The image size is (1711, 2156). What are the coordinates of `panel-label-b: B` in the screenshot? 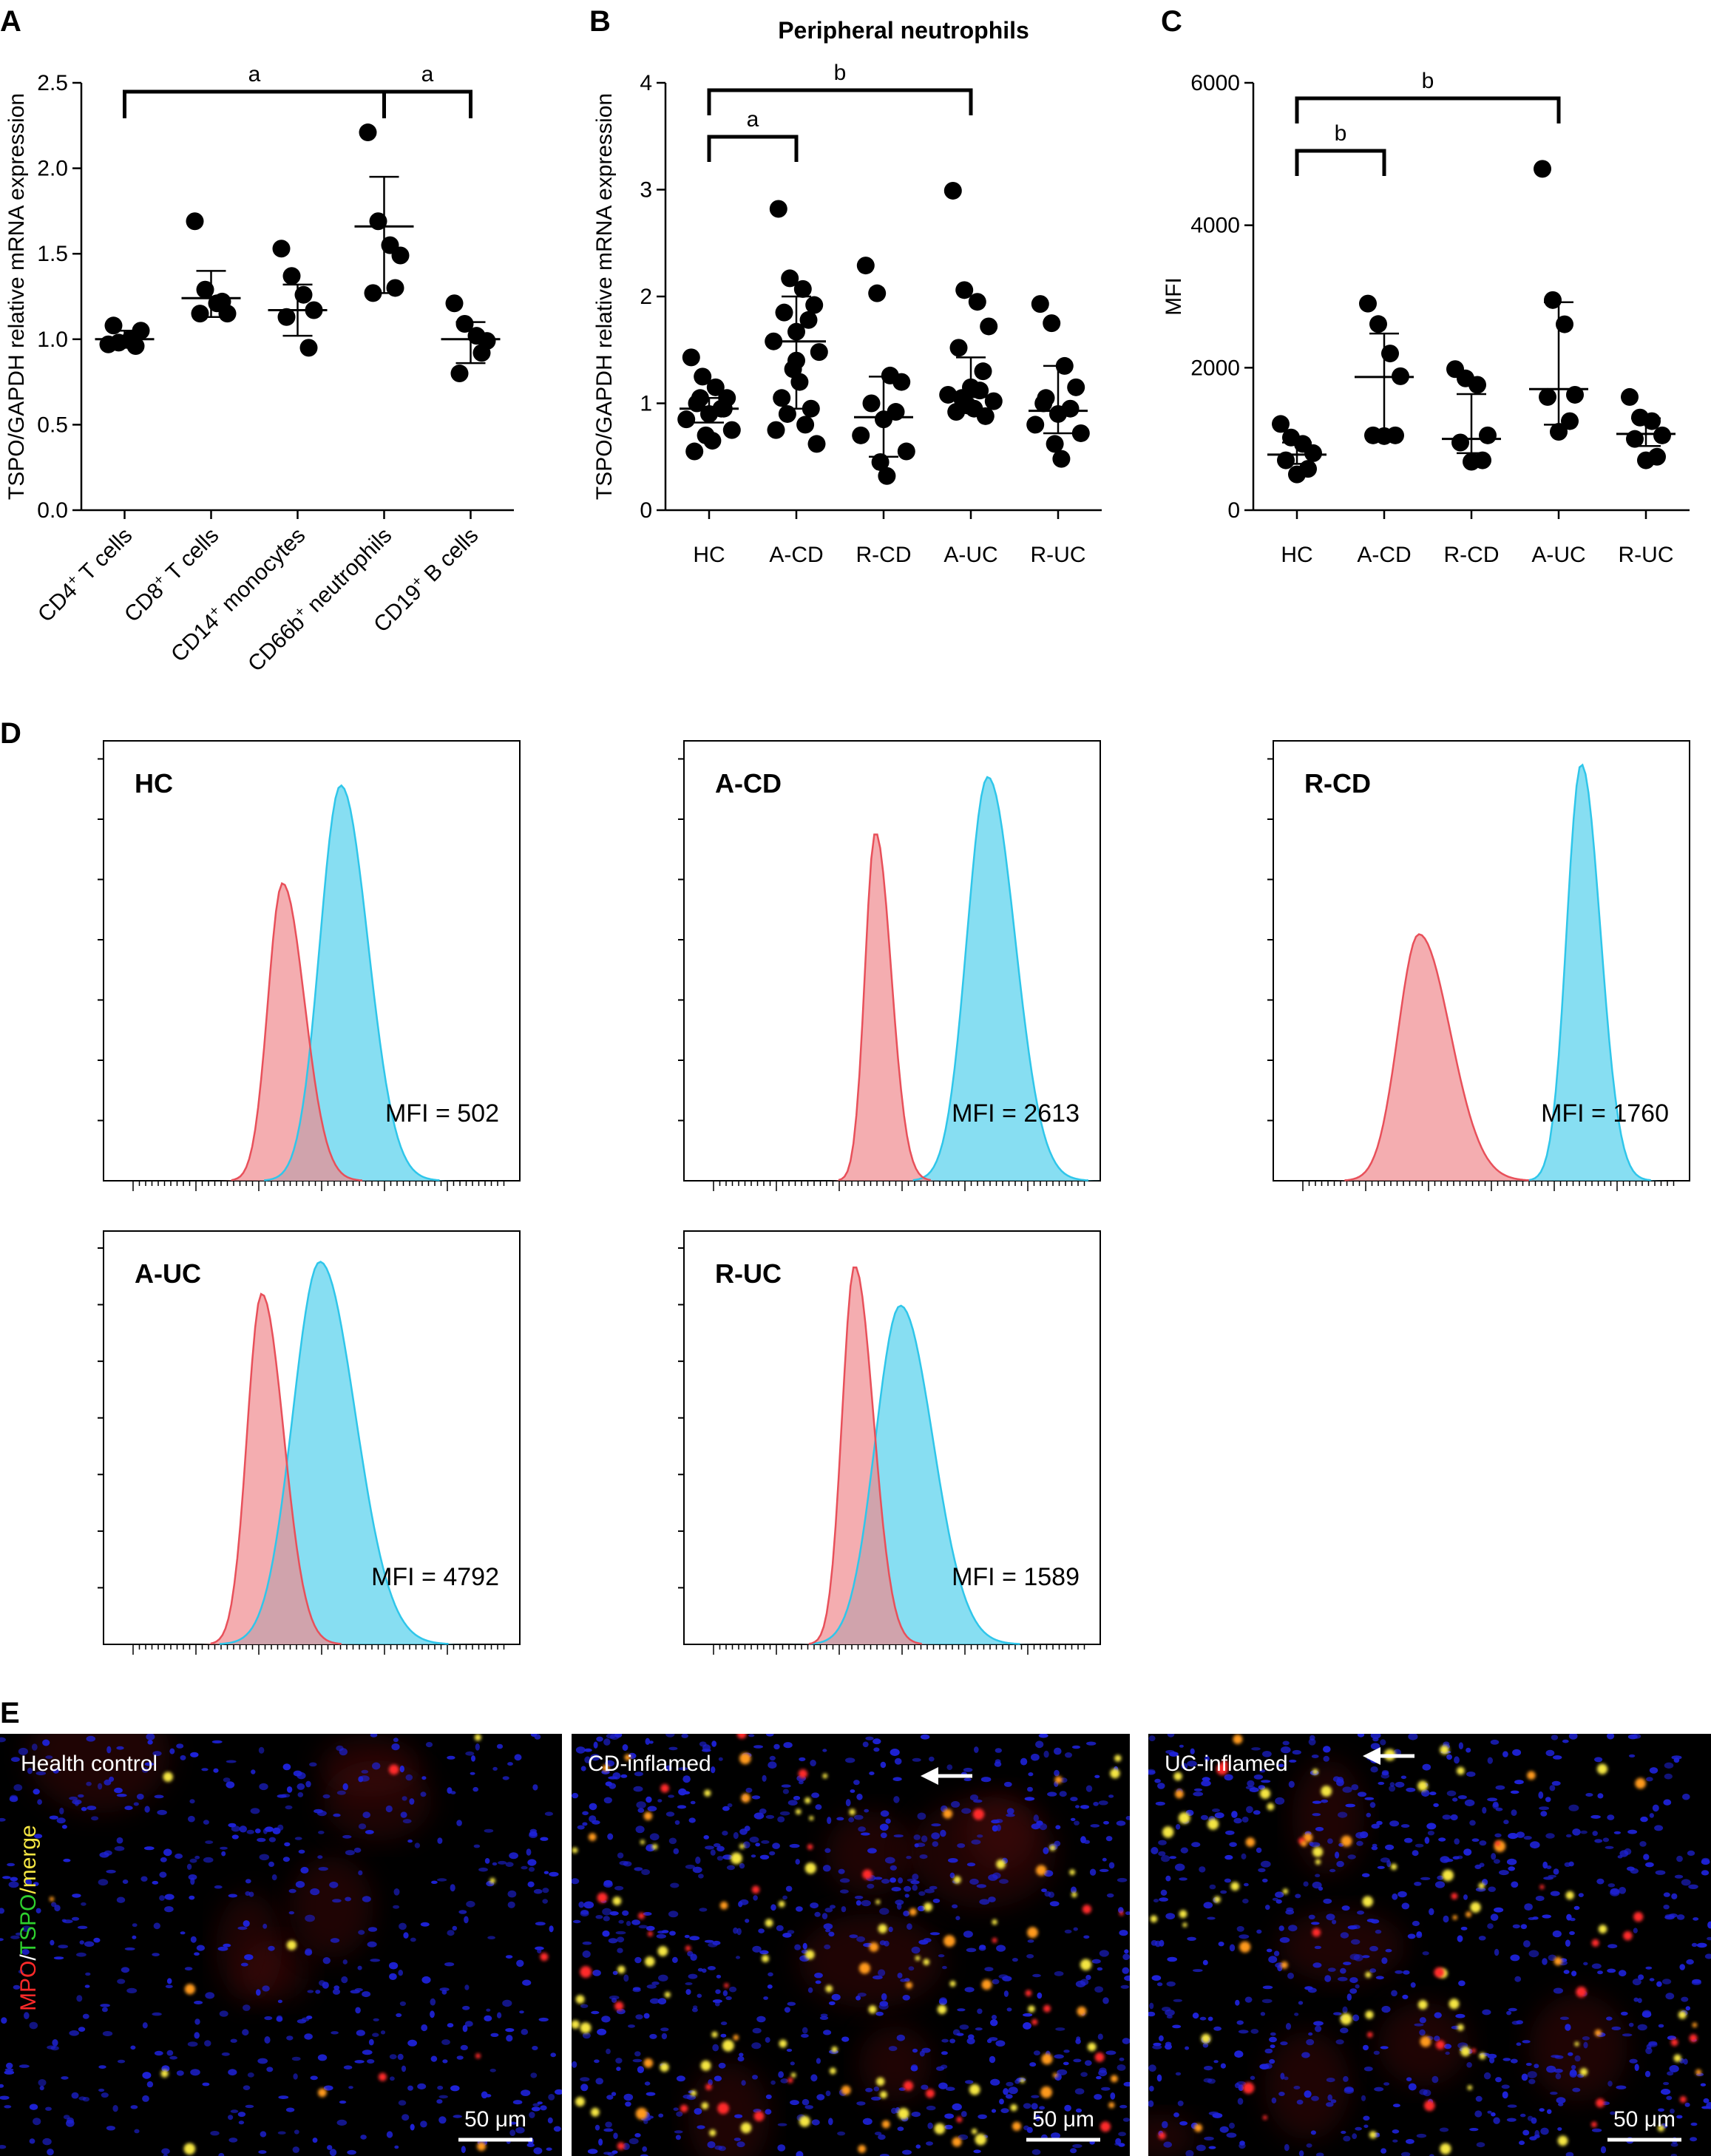 It's located at (600, 21).